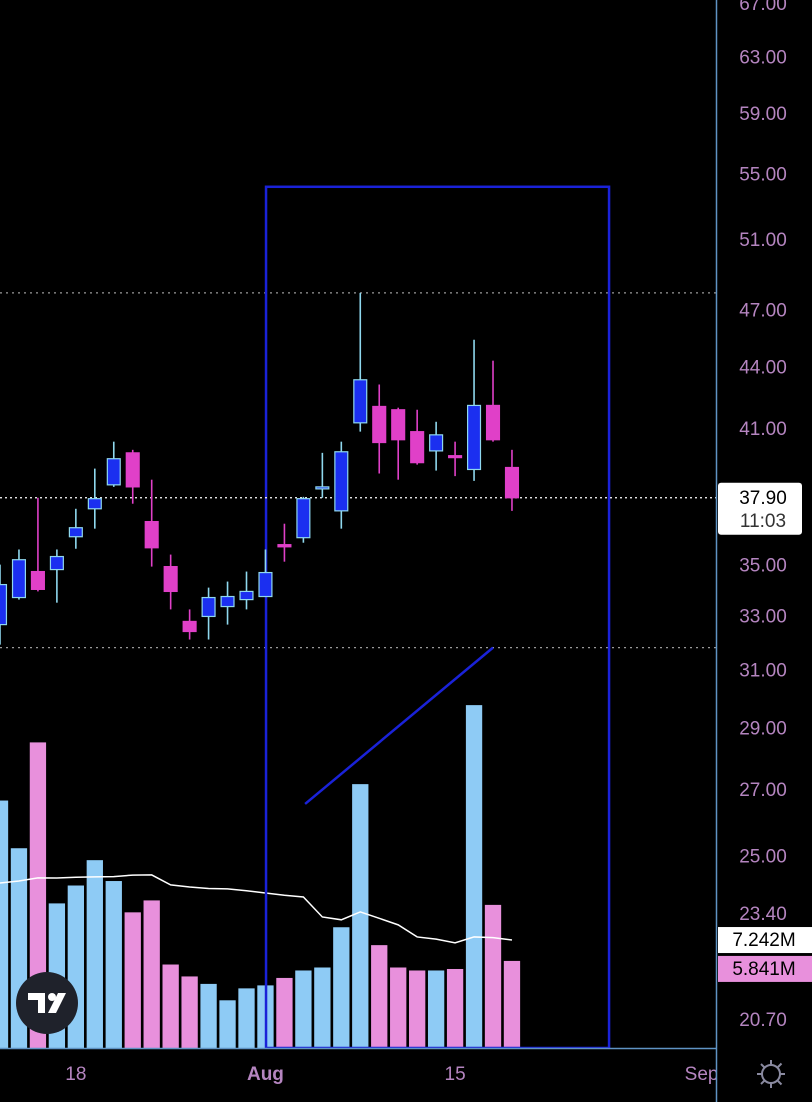 The width and height of the screenshot is (812, 1102). Describe the element at coordinates (57, 1003) in the screenshot. I see `logo-v` at that location.